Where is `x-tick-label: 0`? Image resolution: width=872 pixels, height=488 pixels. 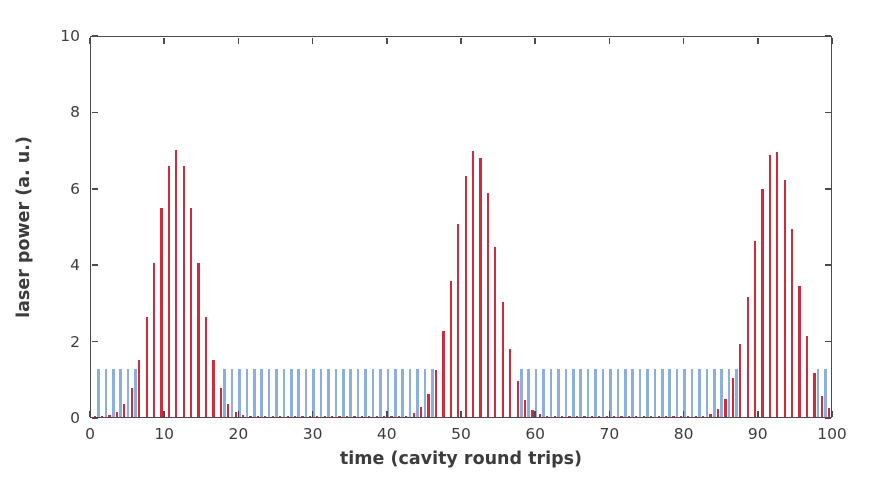 x-tick-label: 0 is located at coordinates (90, 434).